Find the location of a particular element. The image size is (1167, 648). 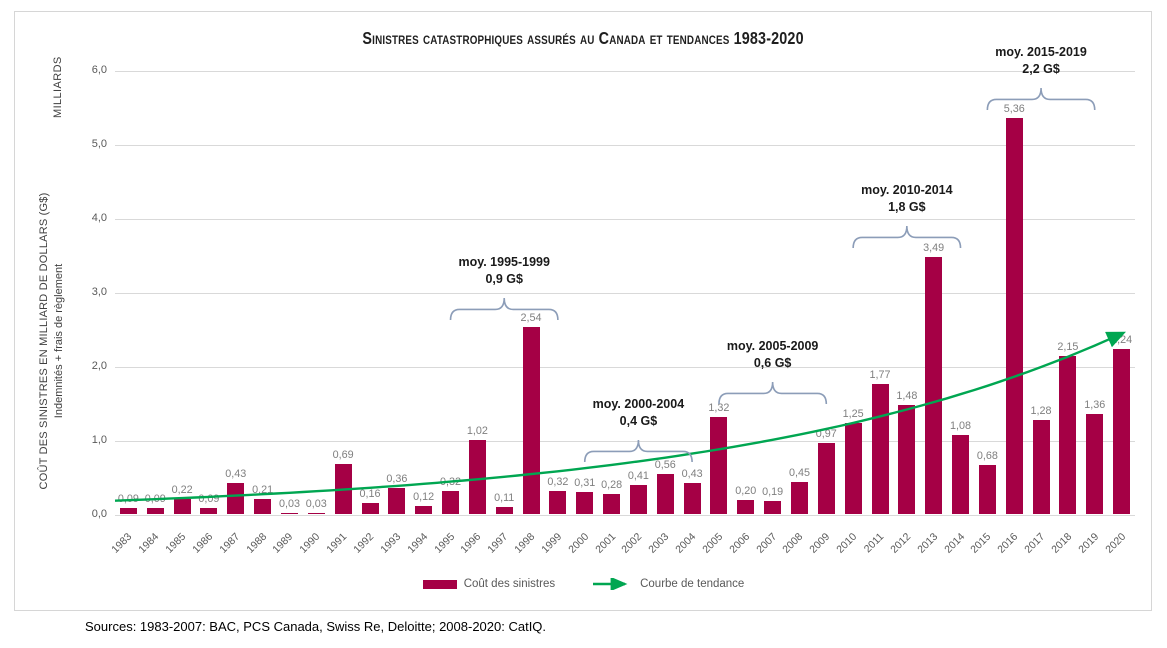

legend-trend-label: Courbe de tendance is located at coordinates (692, 584).